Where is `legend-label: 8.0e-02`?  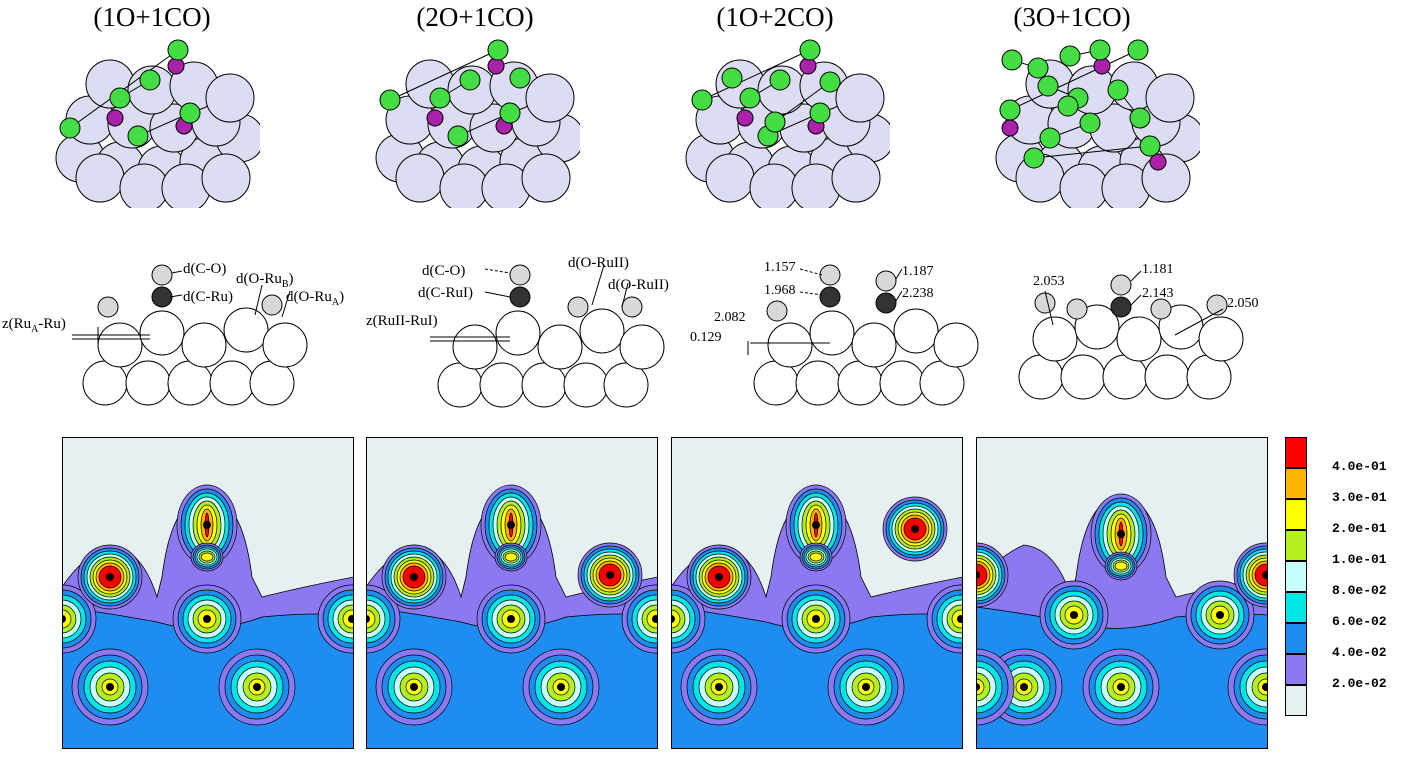
legend-label: 8.0e-02 is located at coordinates (1359, 590).